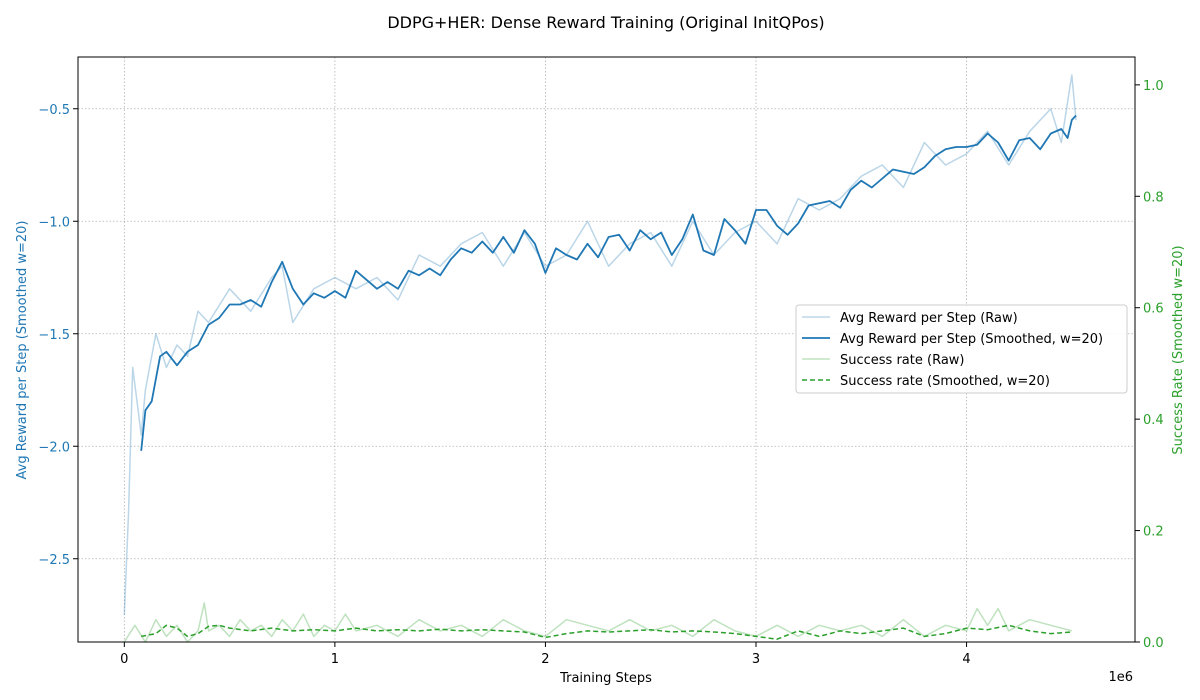  What do you see at coordinates (1153, 86) in the screenshot?
I see `y-right-tick-label-5: 1.0` at bounding box center [1153, 86].